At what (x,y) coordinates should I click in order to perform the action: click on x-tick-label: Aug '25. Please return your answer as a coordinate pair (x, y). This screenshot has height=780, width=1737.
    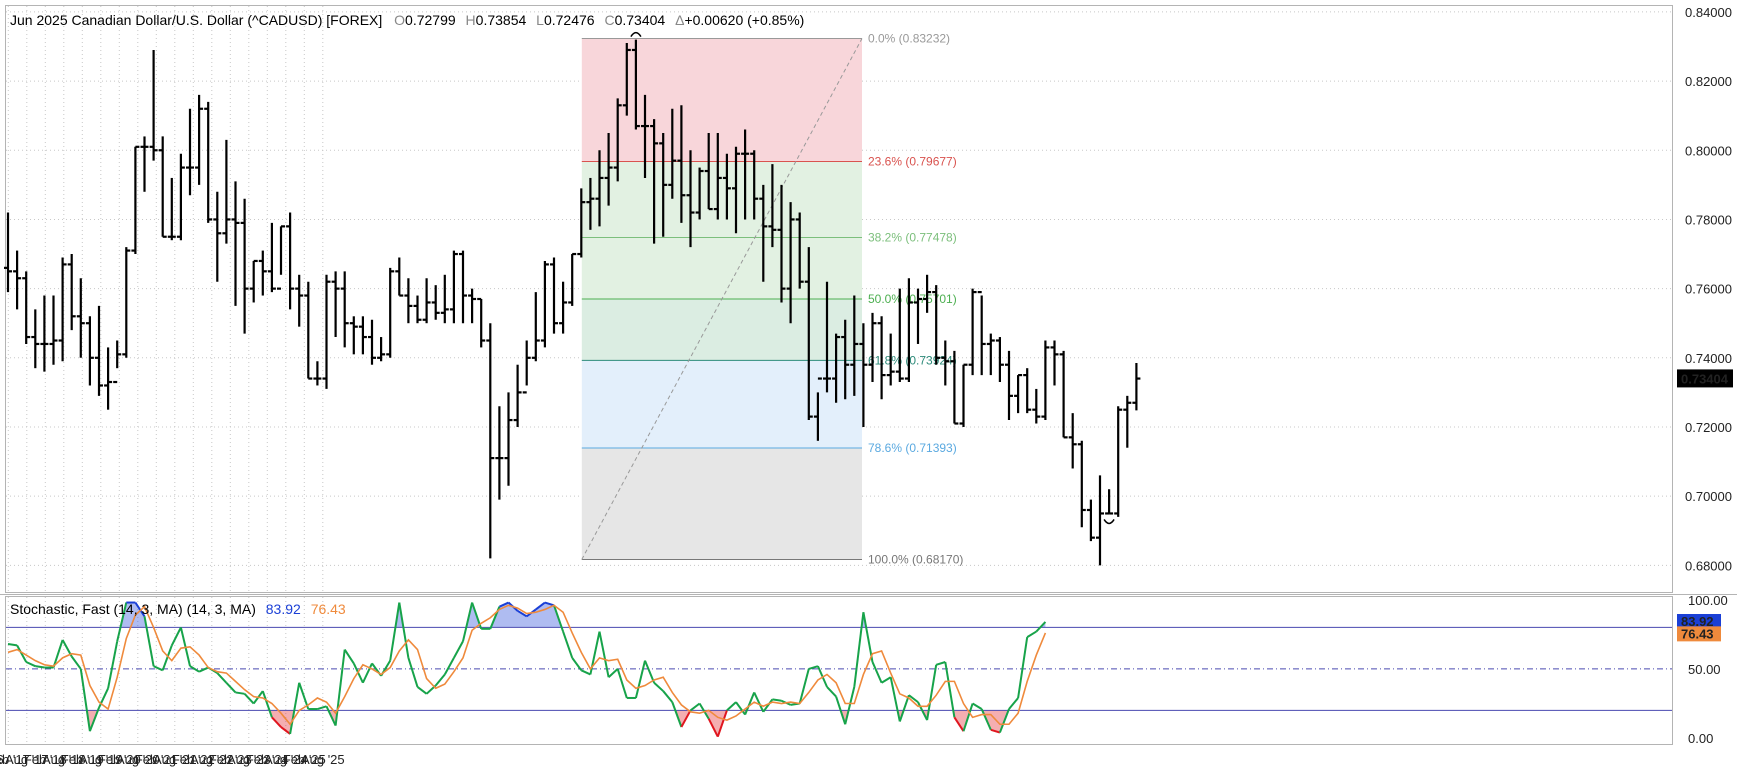
    Looking at the image, I should click on (323, 759).